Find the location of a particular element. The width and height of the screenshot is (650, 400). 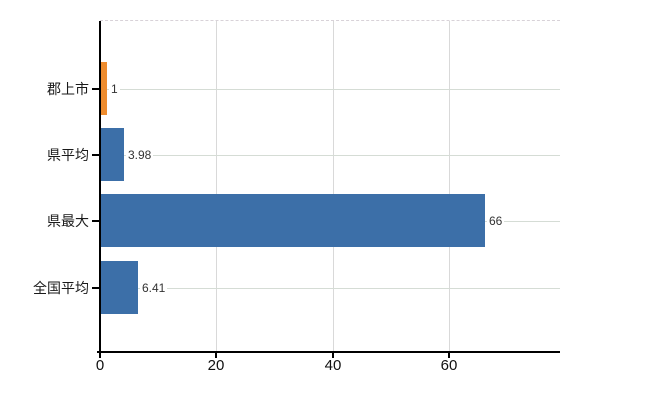

value-label: 66 is located at coordinates (496, 221).